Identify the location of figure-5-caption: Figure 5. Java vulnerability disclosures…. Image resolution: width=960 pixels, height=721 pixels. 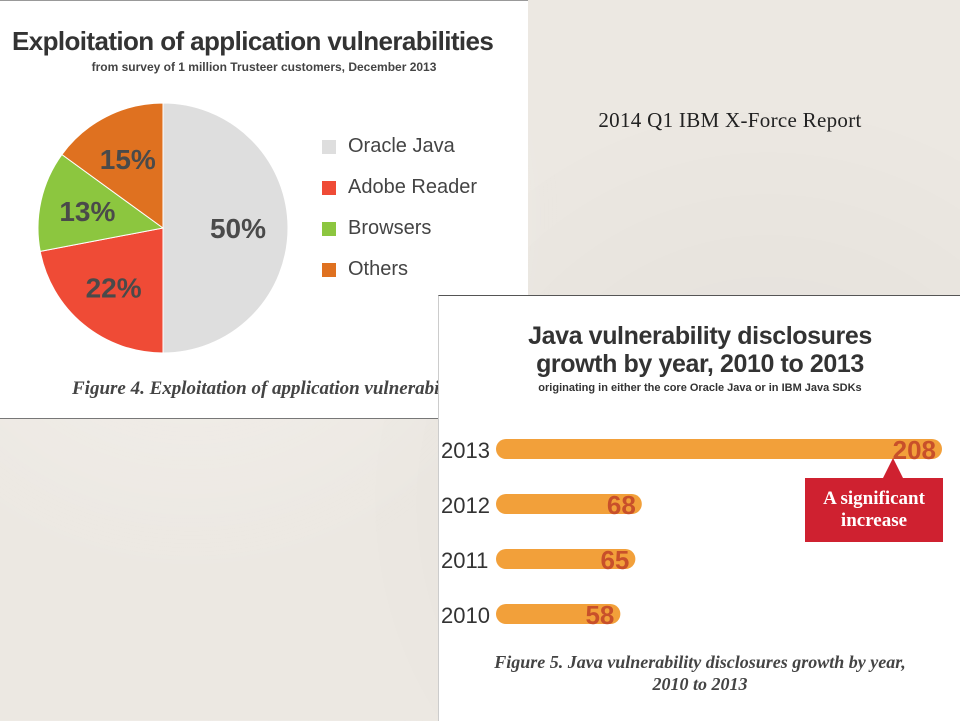
(699, 673).